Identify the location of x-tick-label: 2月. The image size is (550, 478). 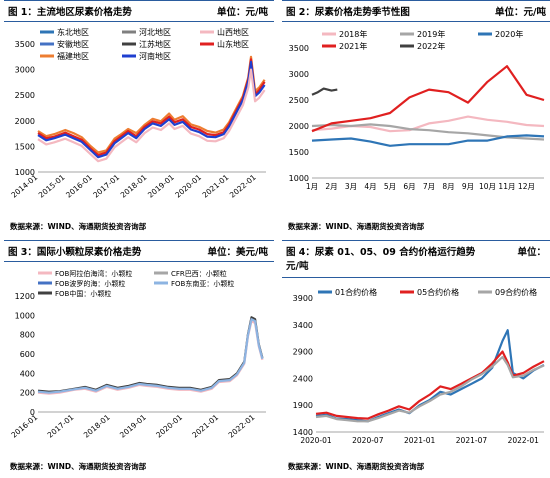
(331, 186).